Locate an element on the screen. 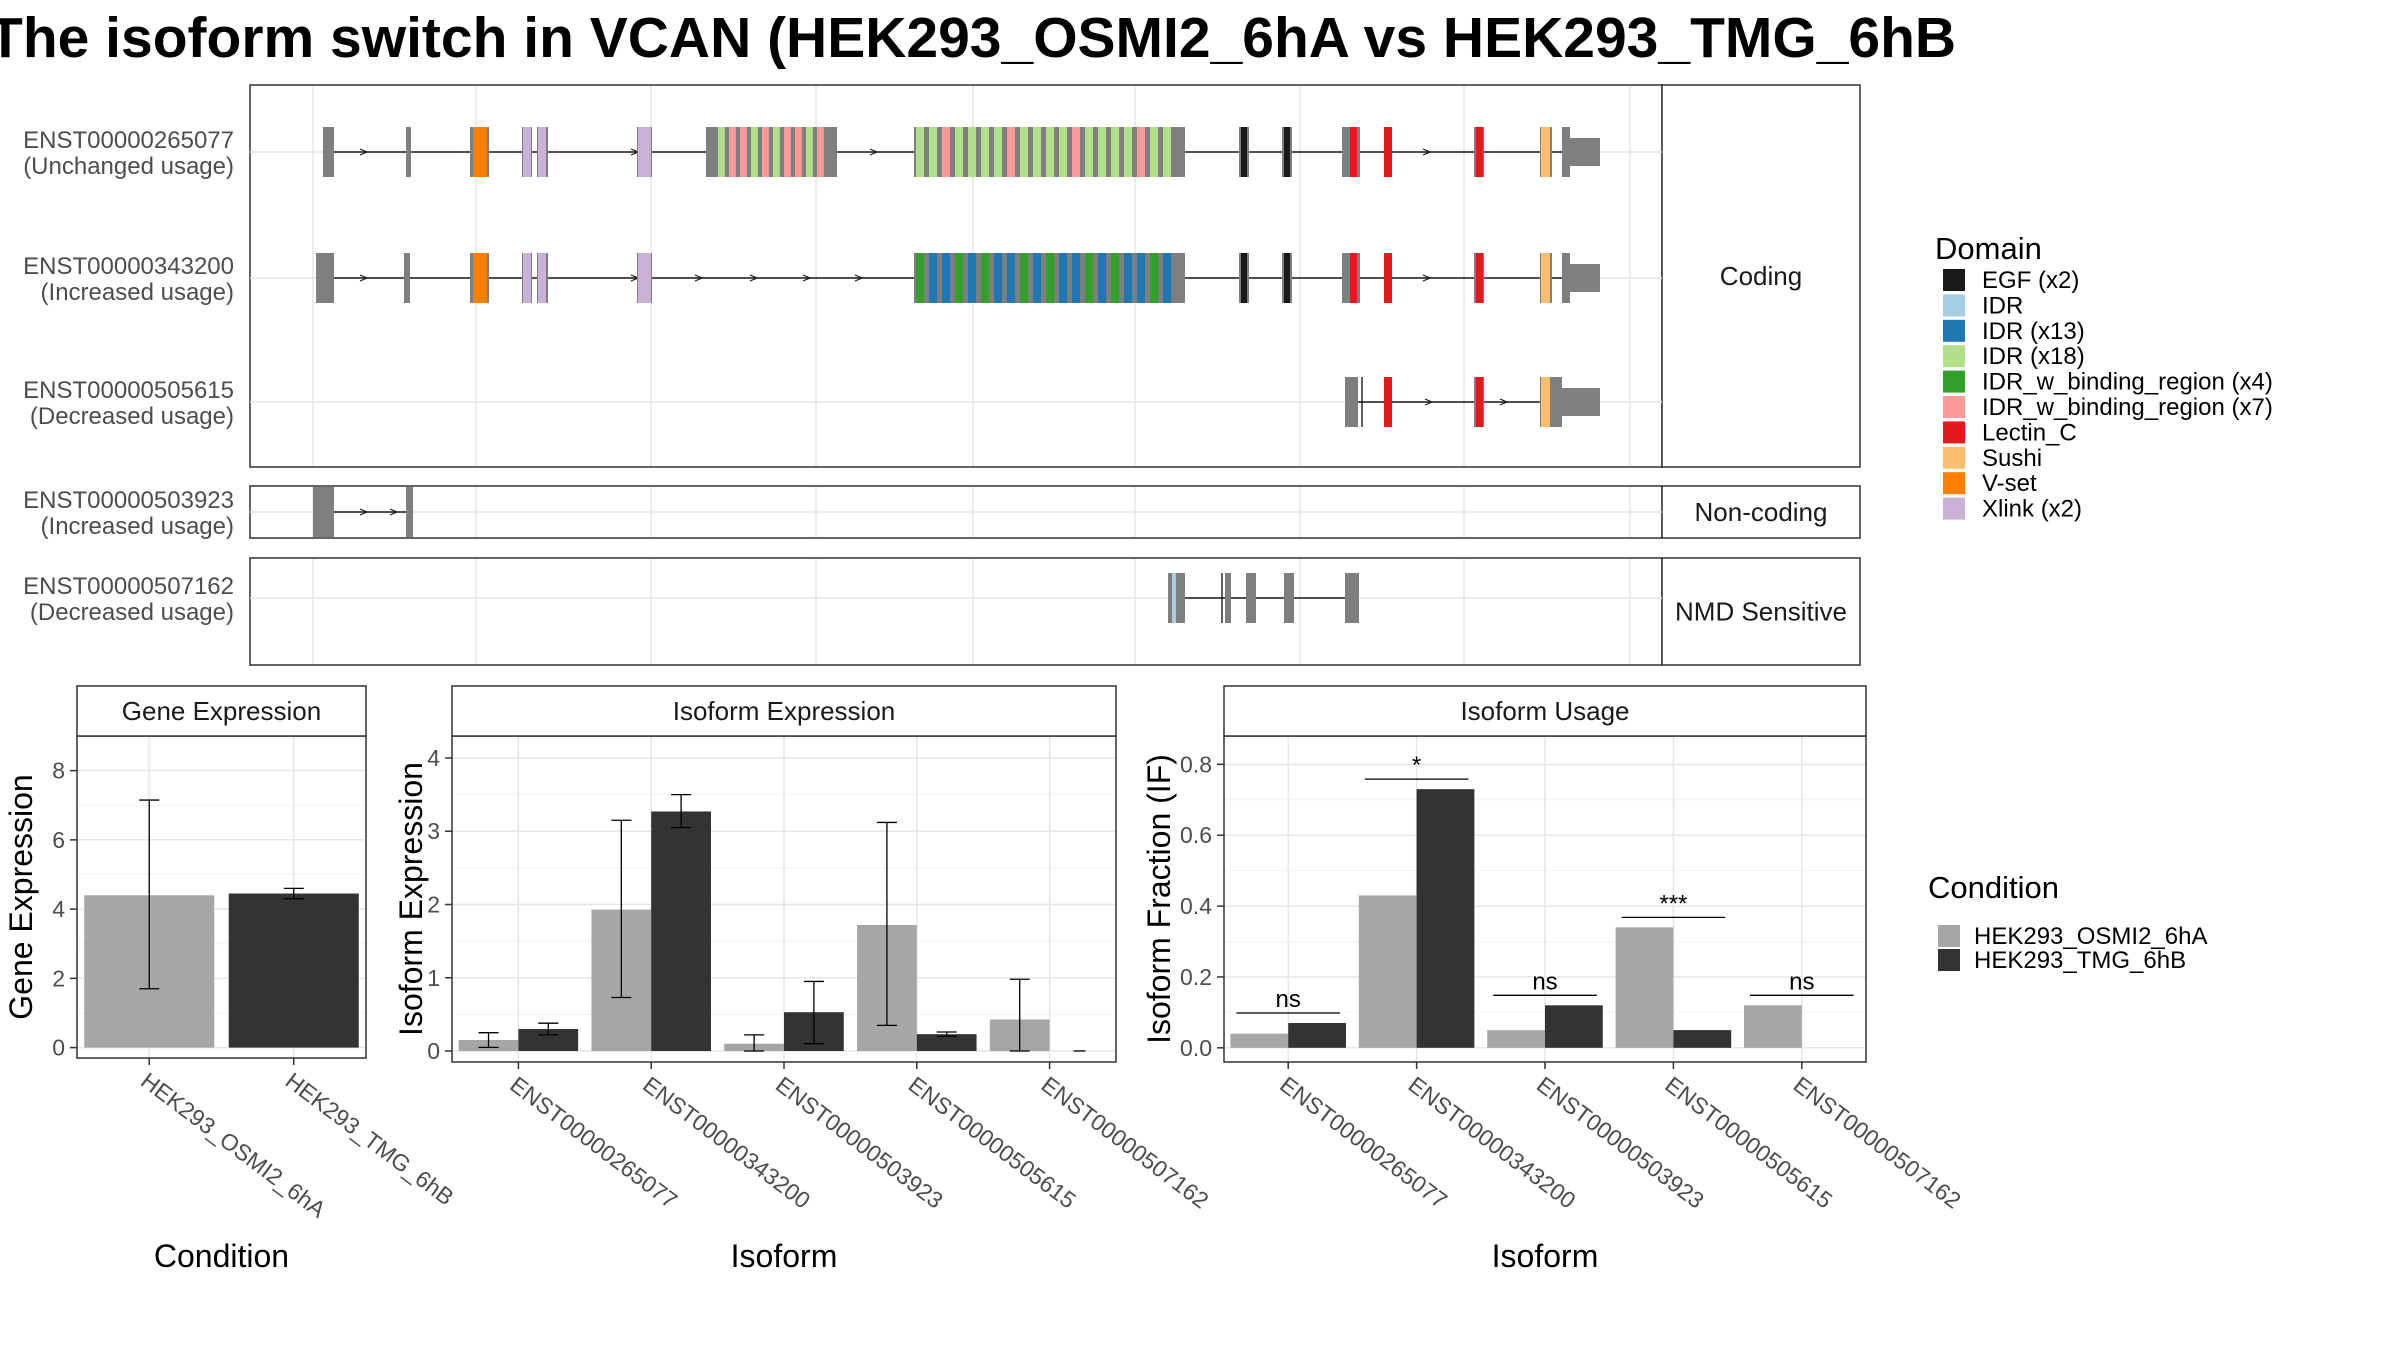 The height and width of the screenshot is (1350, 2400). domain-legend-label: EGF (x2) is located at coordinates (2030, 280).